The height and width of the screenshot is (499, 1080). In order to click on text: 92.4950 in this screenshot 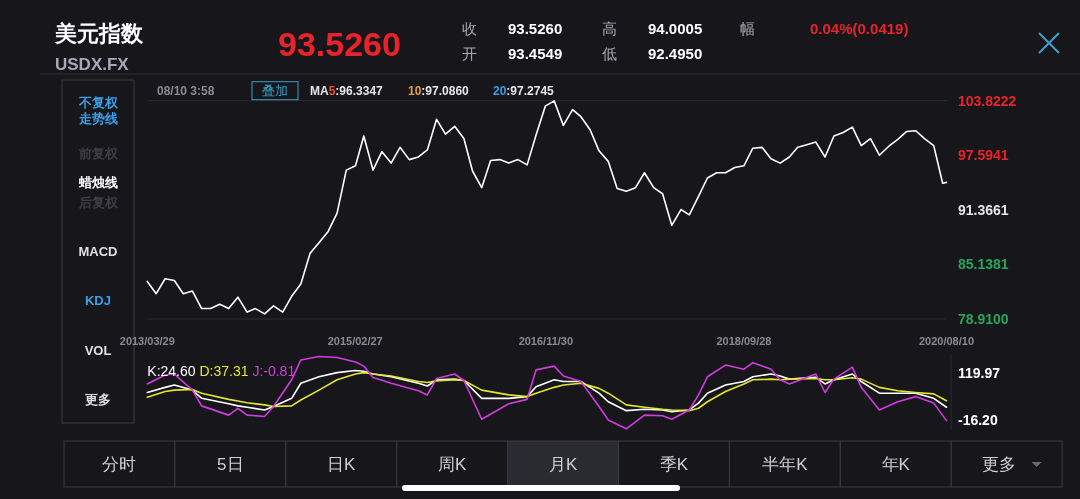, I will do `click(675, 53)`.